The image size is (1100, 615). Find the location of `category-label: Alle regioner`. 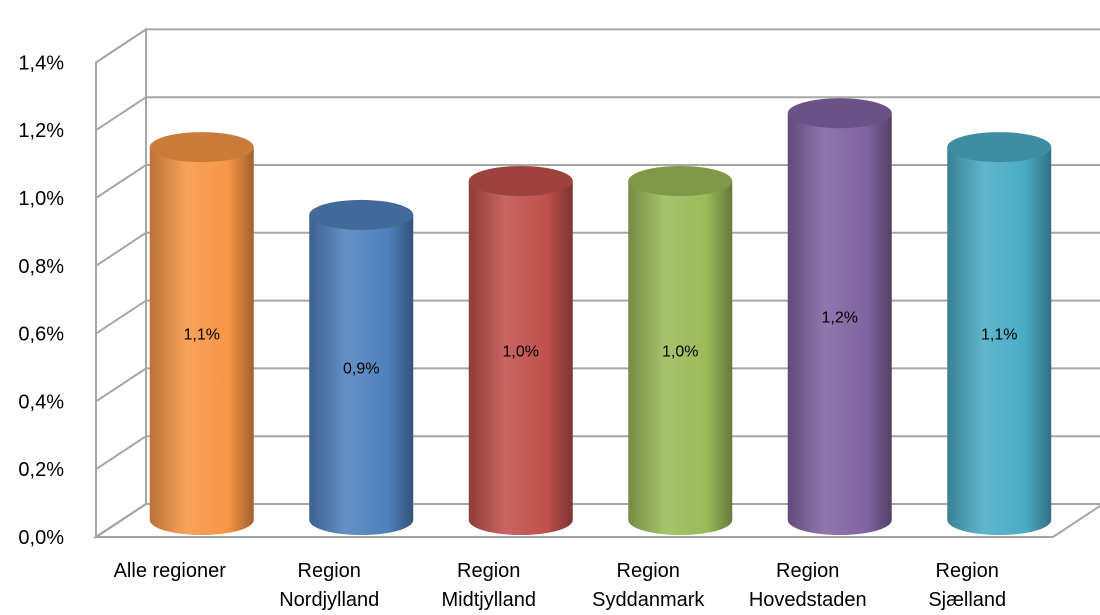

category-label: Alle regioner is located at coordinates (170, 571).